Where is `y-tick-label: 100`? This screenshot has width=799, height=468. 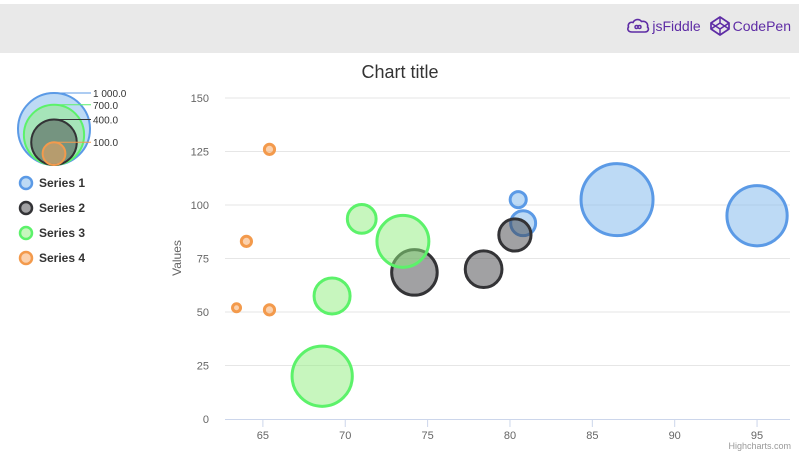
y-tick-label: 100 is located at coordinates (200, 206).